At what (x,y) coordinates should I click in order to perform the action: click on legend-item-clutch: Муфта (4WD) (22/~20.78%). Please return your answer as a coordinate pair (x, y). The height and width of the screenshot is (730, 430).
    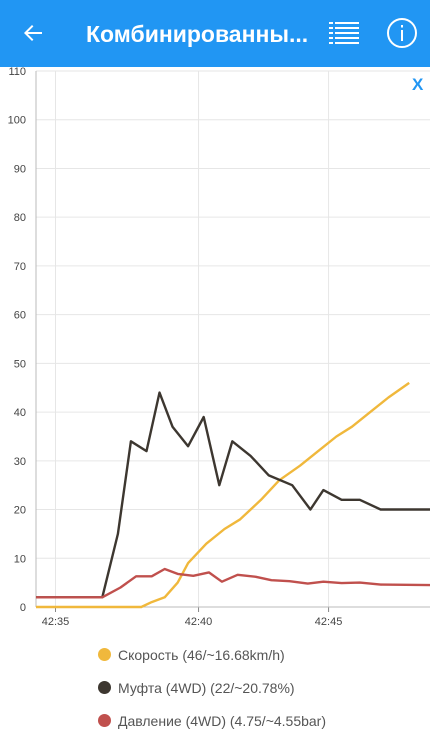
    Looking at the image, I should click on (258, 687).